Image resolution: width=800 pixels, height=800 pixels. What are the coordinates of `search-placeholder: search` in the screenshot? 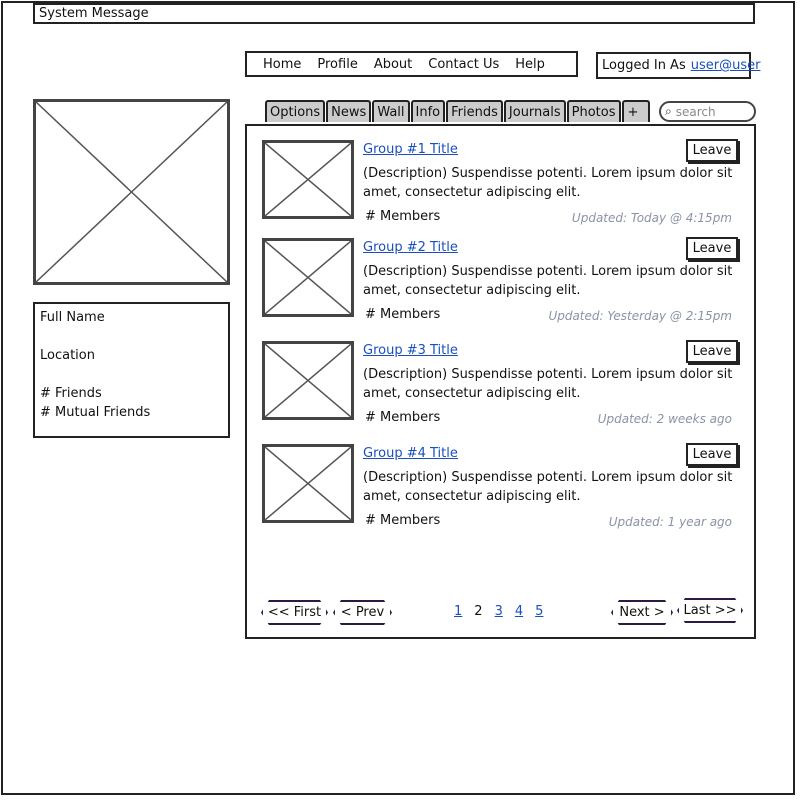 It's located at (695, 111).